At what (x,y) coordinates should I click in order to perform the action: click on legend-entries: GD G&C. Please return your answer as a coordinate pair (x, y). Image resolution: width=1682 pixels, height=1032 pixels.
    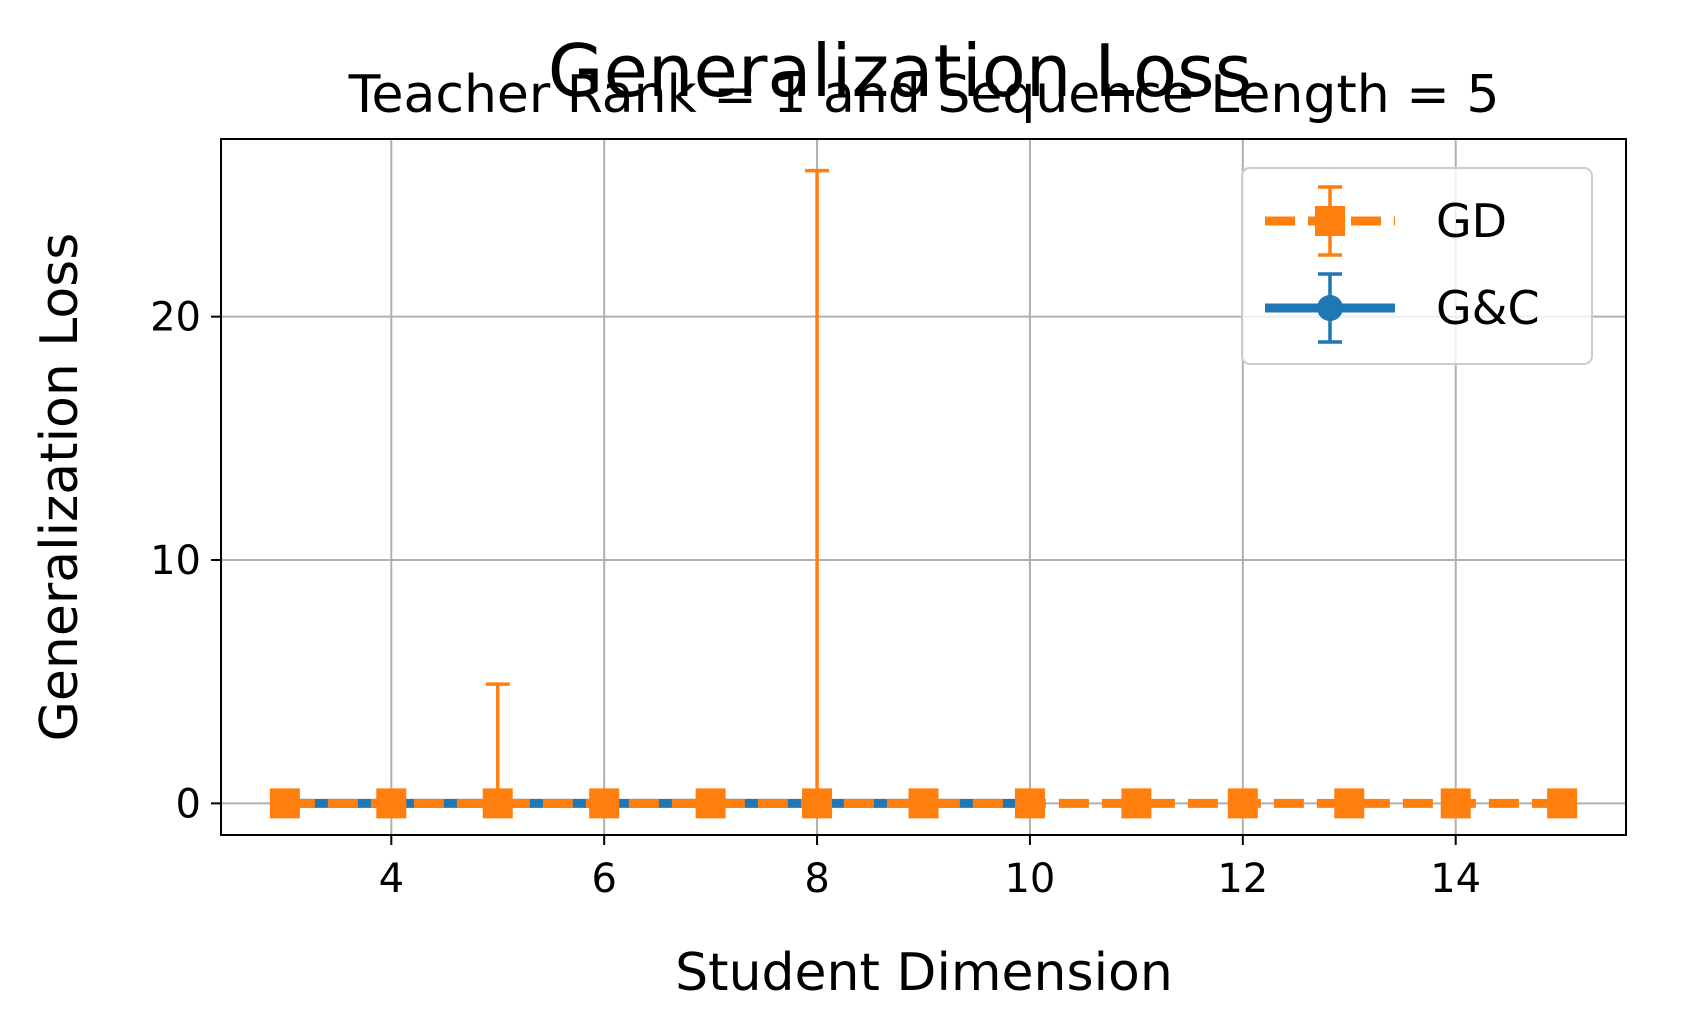
    Looking at the image, I should click on (1402, 264).